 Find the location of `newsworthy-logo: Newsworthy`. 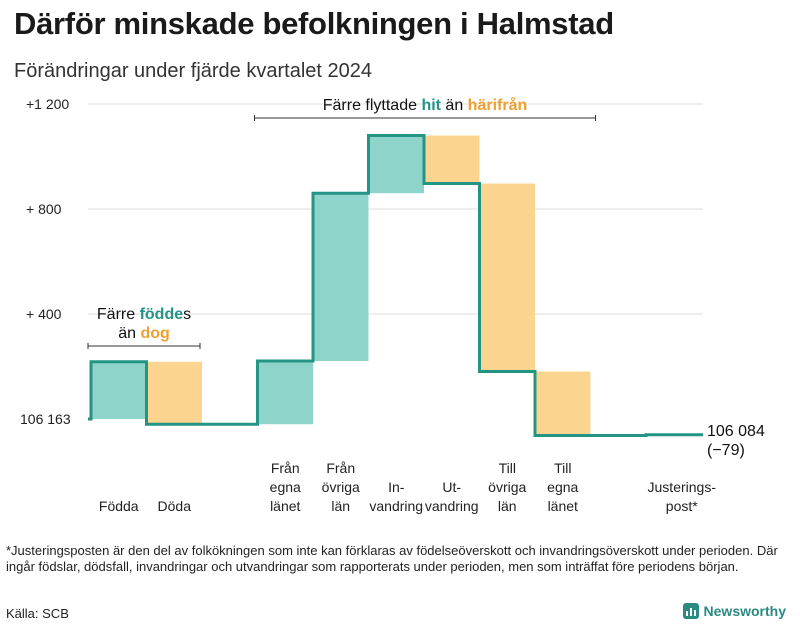

newsworthy-logo: Newsworthy is located at coordinates (734, 611).